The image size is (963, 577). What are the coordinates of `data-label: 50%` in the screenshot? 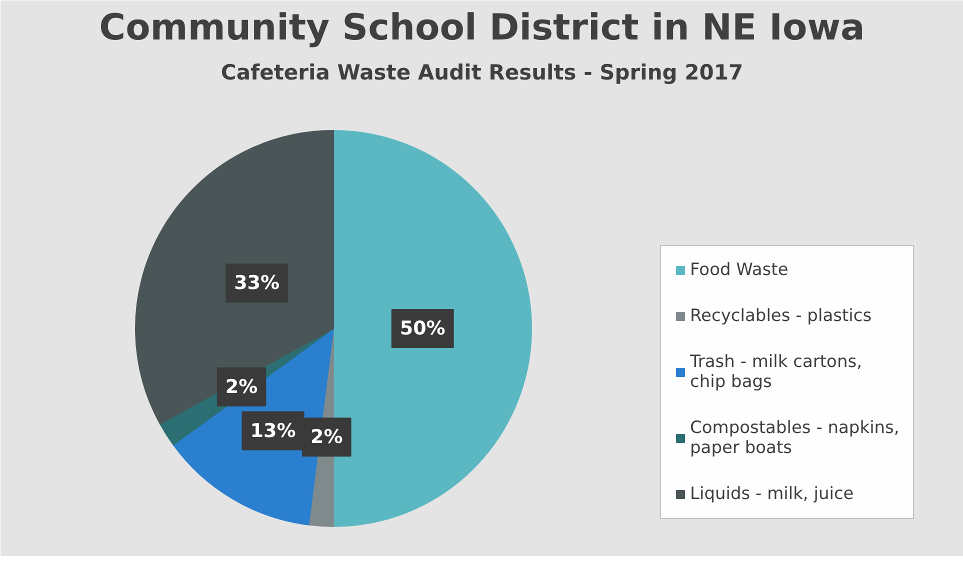 It's located at (423, 329).